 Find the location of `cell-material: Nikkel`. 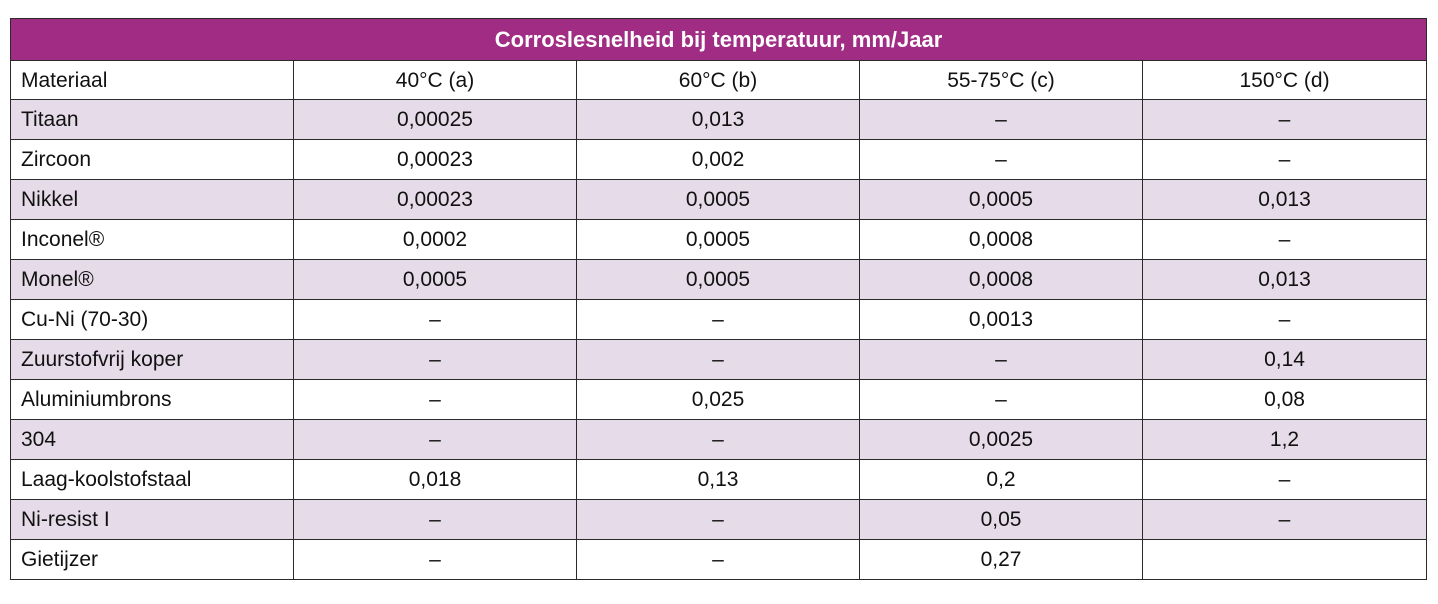

cell-material: Nikkel is located at coordinates (152, 199).